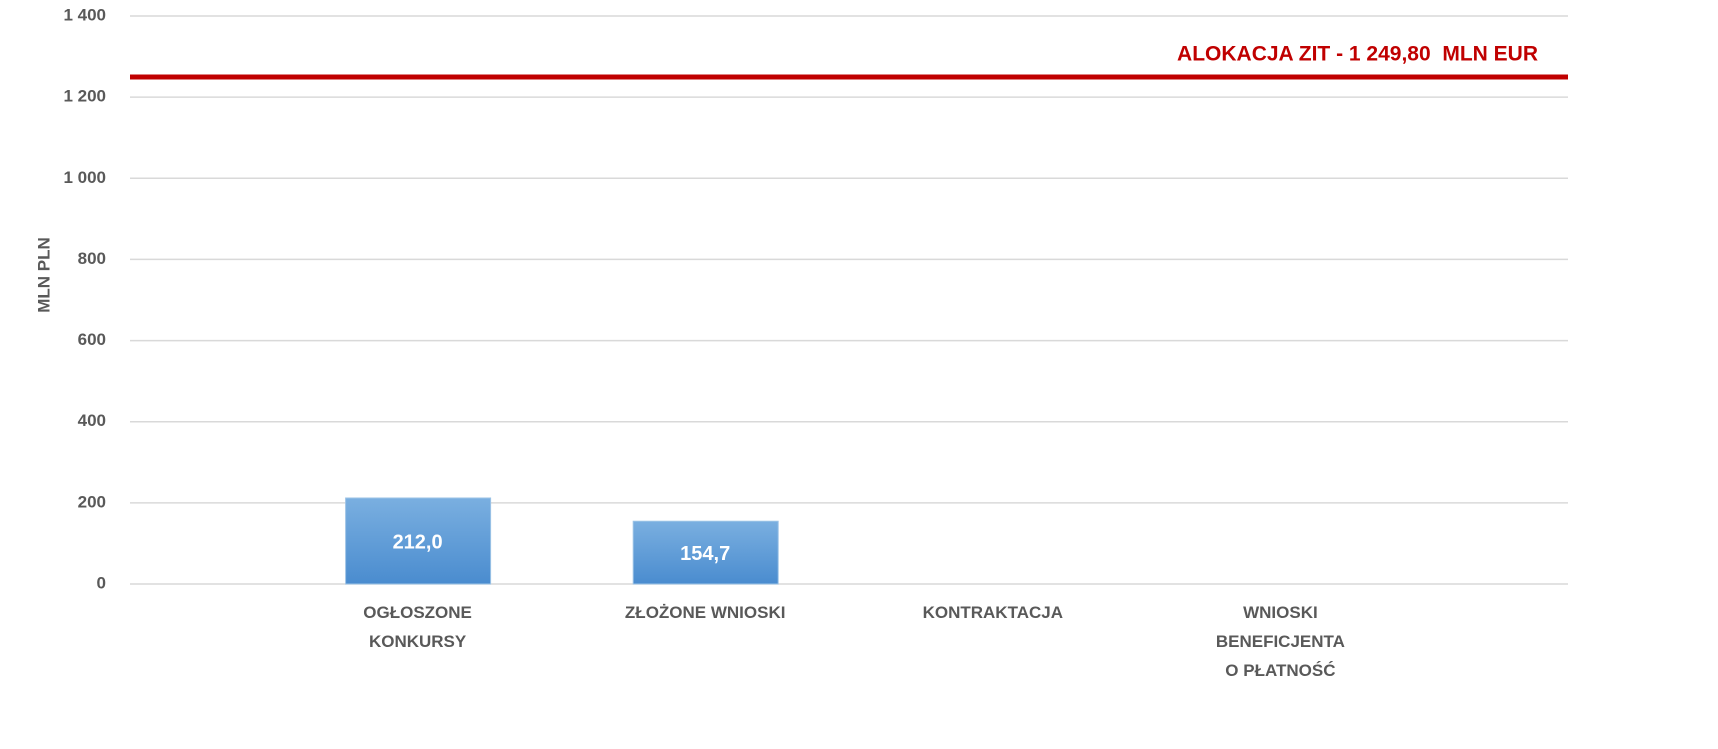 The width and height of the screenshot is (1718, 749). What do you see at coordinates (417, 612) in the screenshot?
I see `x-tick-label-line: OGŁOSZONE` at bounding box center [417, 612].